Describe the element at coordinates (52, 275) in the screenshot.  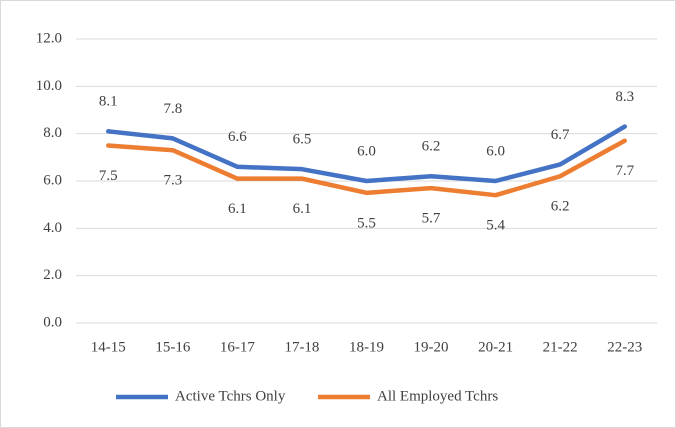
I see `y-tick-label: 2.0` at that location.